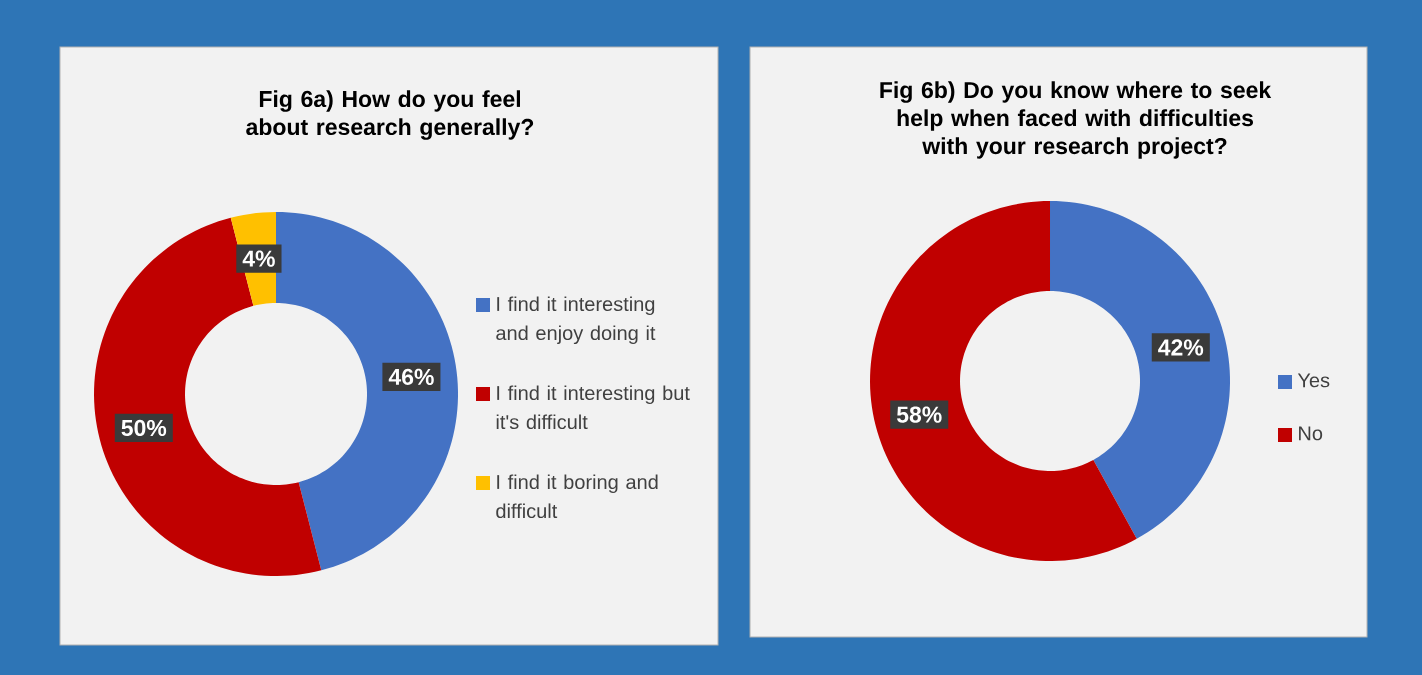 This screenshot has height=675, width=1422. What do you see at coordinates (411, 377) in the screenshot?
I see `data-label: 46%` at bounding box center [411, 377].